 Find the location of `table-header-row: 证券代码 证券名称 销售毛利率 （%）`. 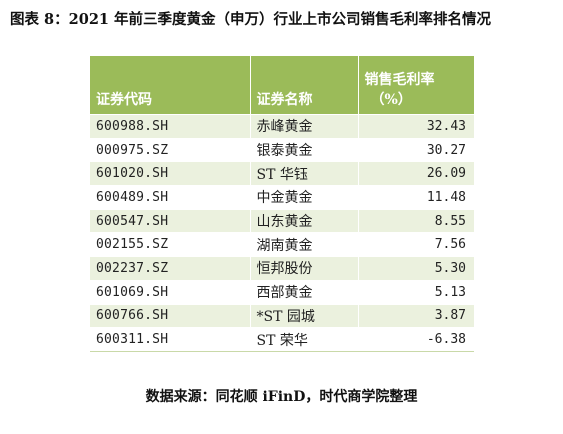

table-header-row: 证券代码 证券名称 销售毛利率 （%） is located at coordinates (282, 85).